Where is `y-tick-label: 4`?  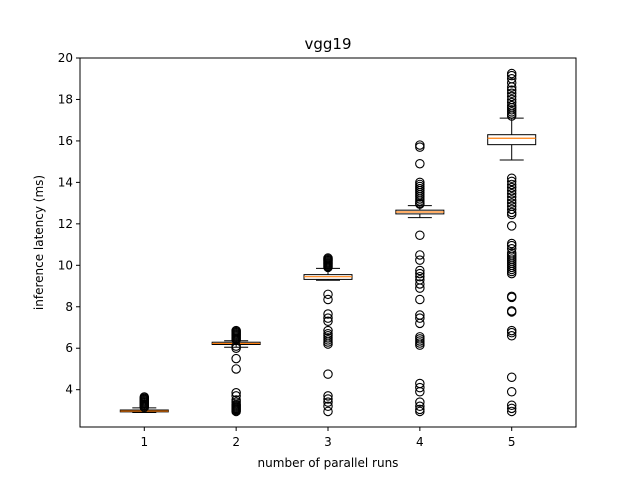
y-tick-label: 4 is located at coordinates (69, 390).